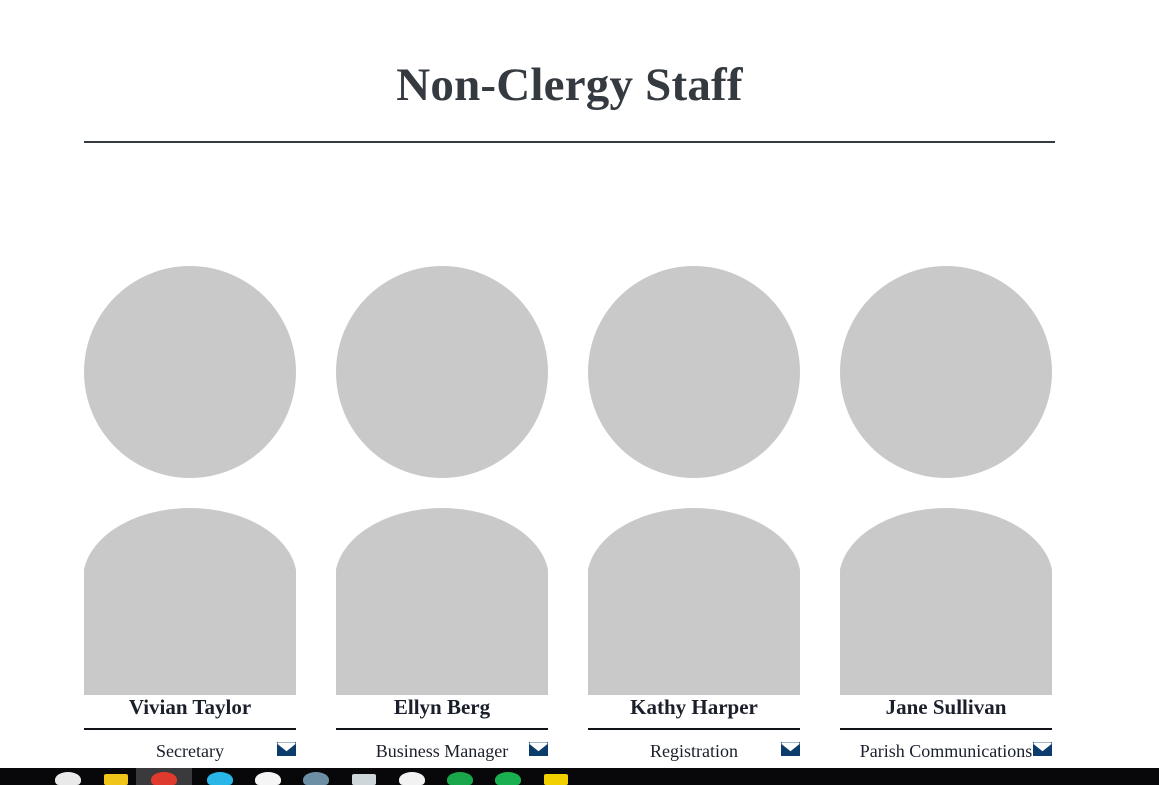 This screenshot has height=785, width=1159. I want to click on staff-role-row: Business Manager, so click(442, 749).